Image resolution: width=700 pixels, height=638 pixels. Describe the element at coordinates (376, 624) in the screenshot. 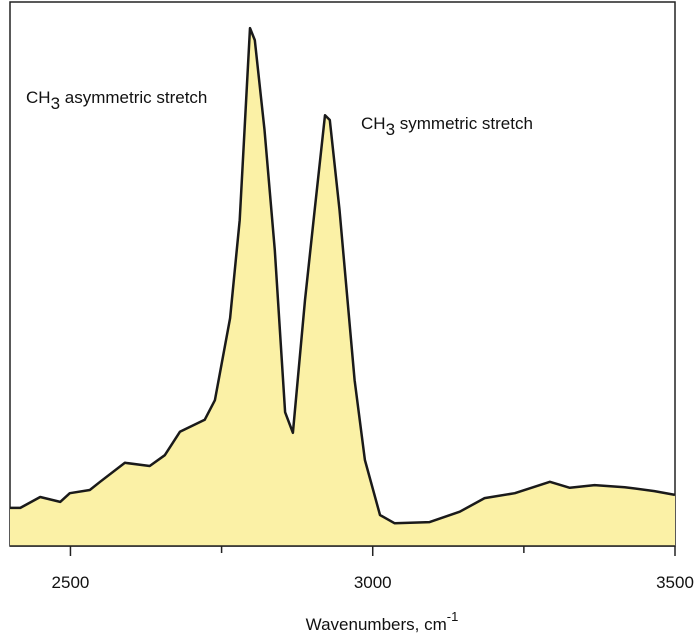

I see `x-axis-label-text: Wavenumbers, cm` at that location.